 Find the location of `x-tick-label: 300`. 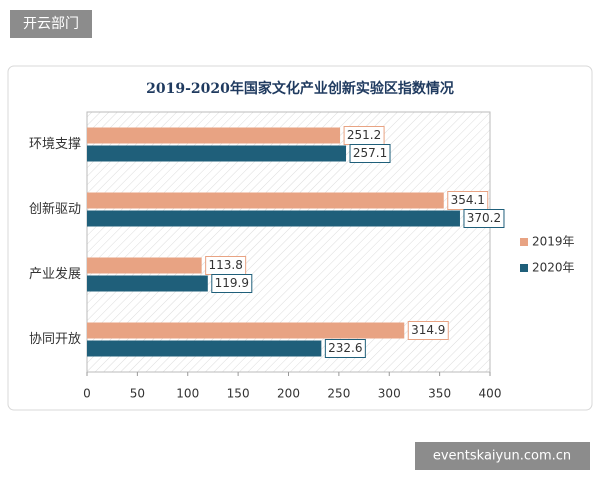

x-tick-label: 300 is located at coordinates (389, 394).